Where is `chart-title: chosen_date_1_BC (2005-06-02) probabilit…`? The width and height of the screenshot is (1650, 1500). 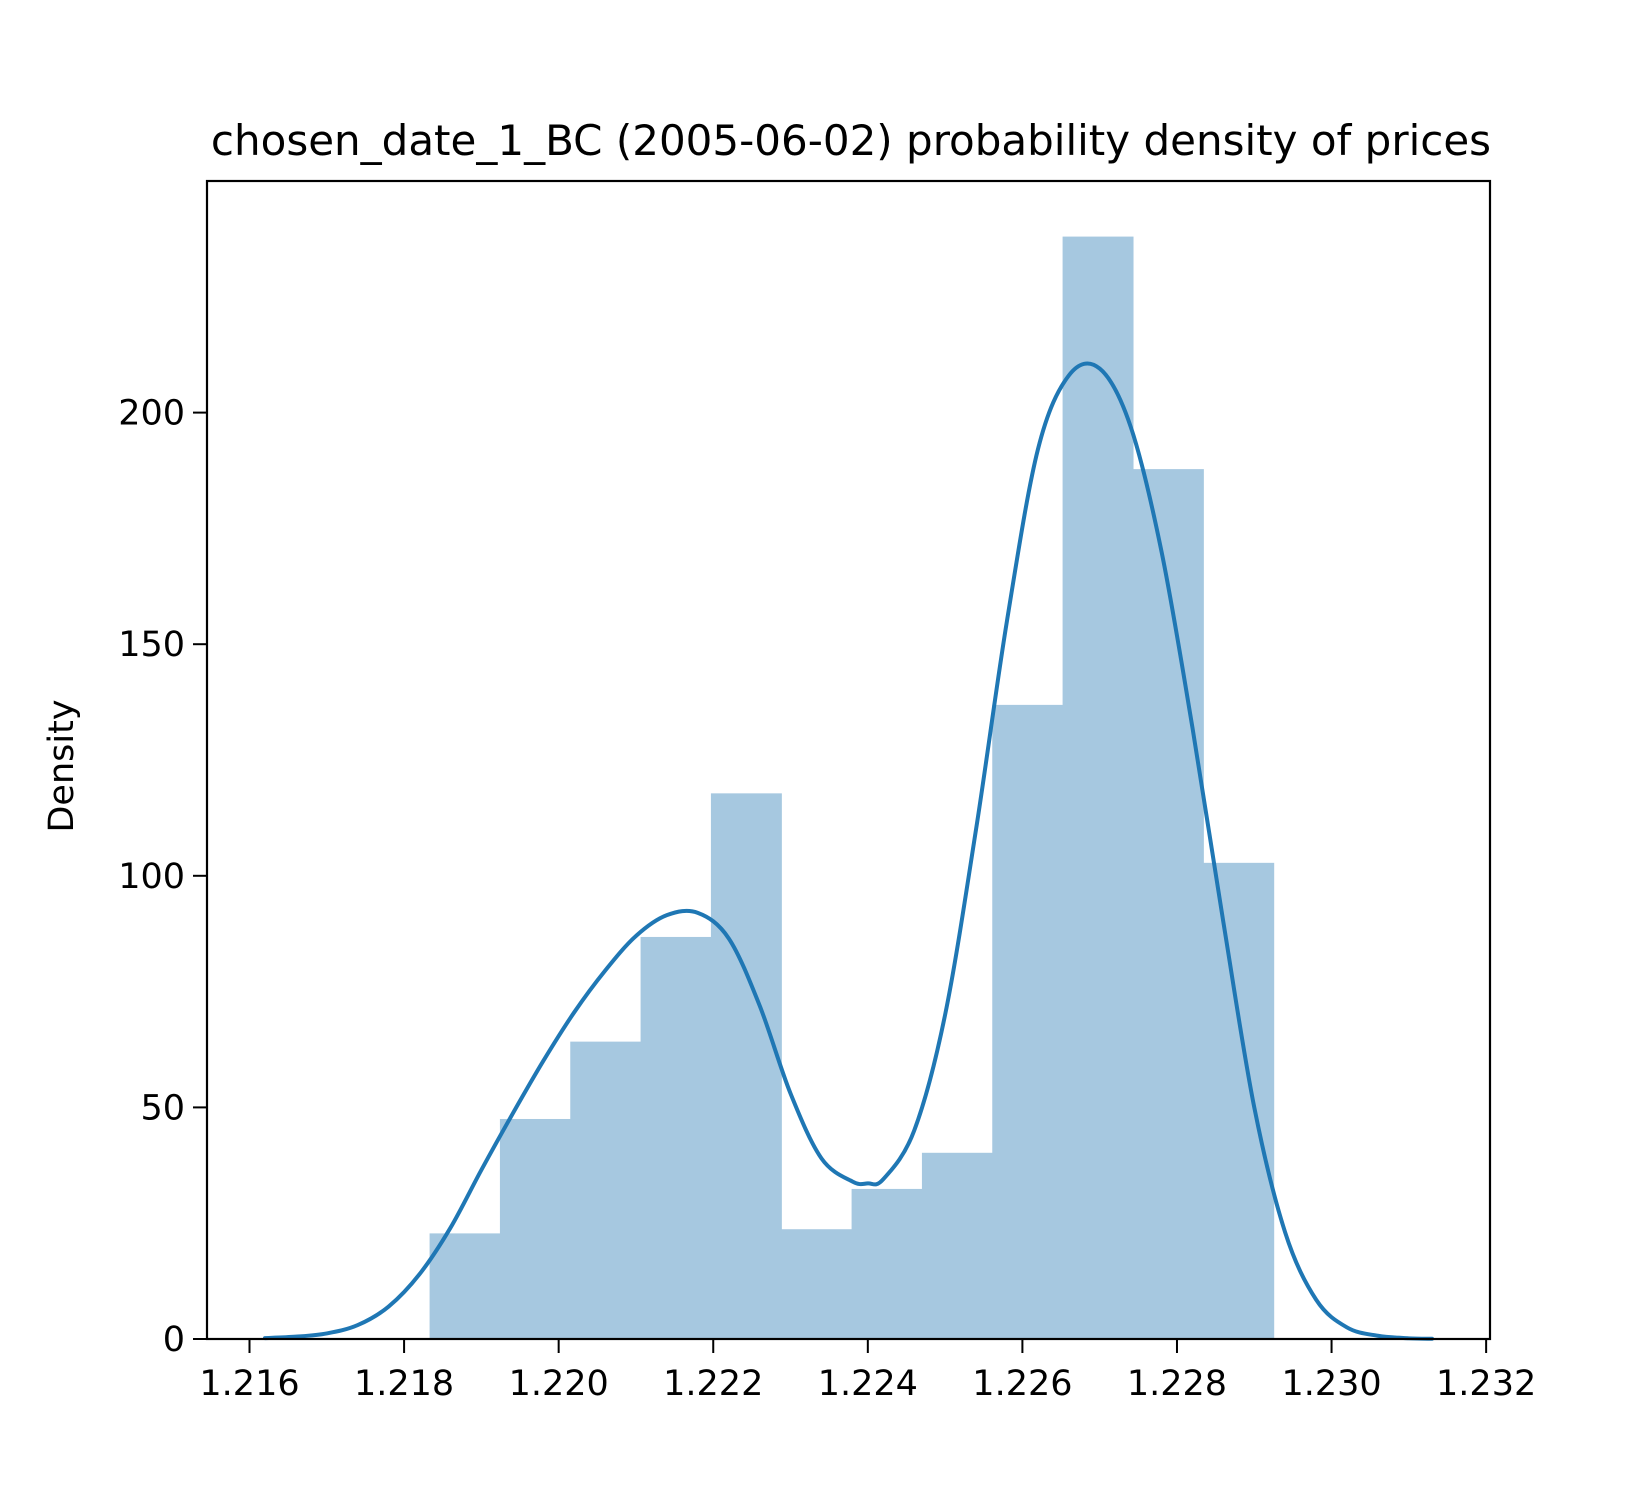 chart-title: chosen_date_1_BC (2005-06-02) probabilit… is located at coordinates (851, 140).